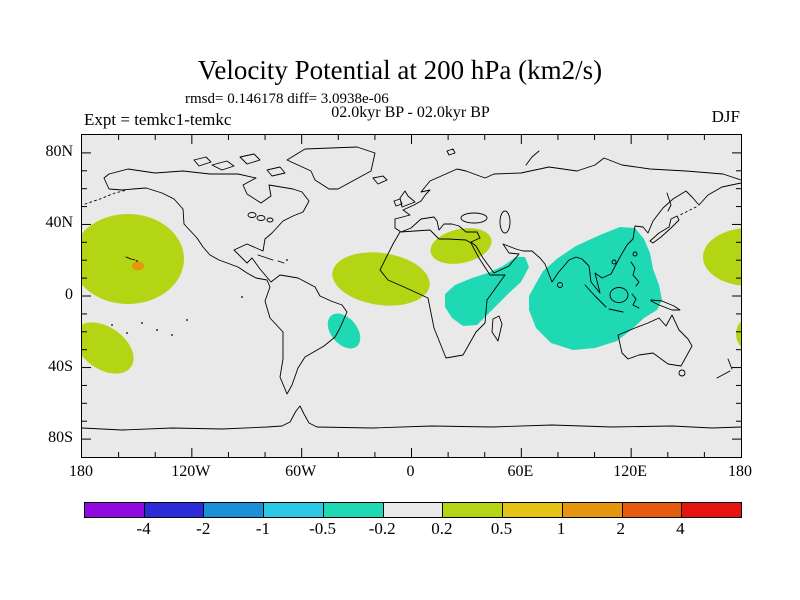  Describe the element at coordinates (404, 199) in the screenshot. I see `coastline-british-isles` at that location.